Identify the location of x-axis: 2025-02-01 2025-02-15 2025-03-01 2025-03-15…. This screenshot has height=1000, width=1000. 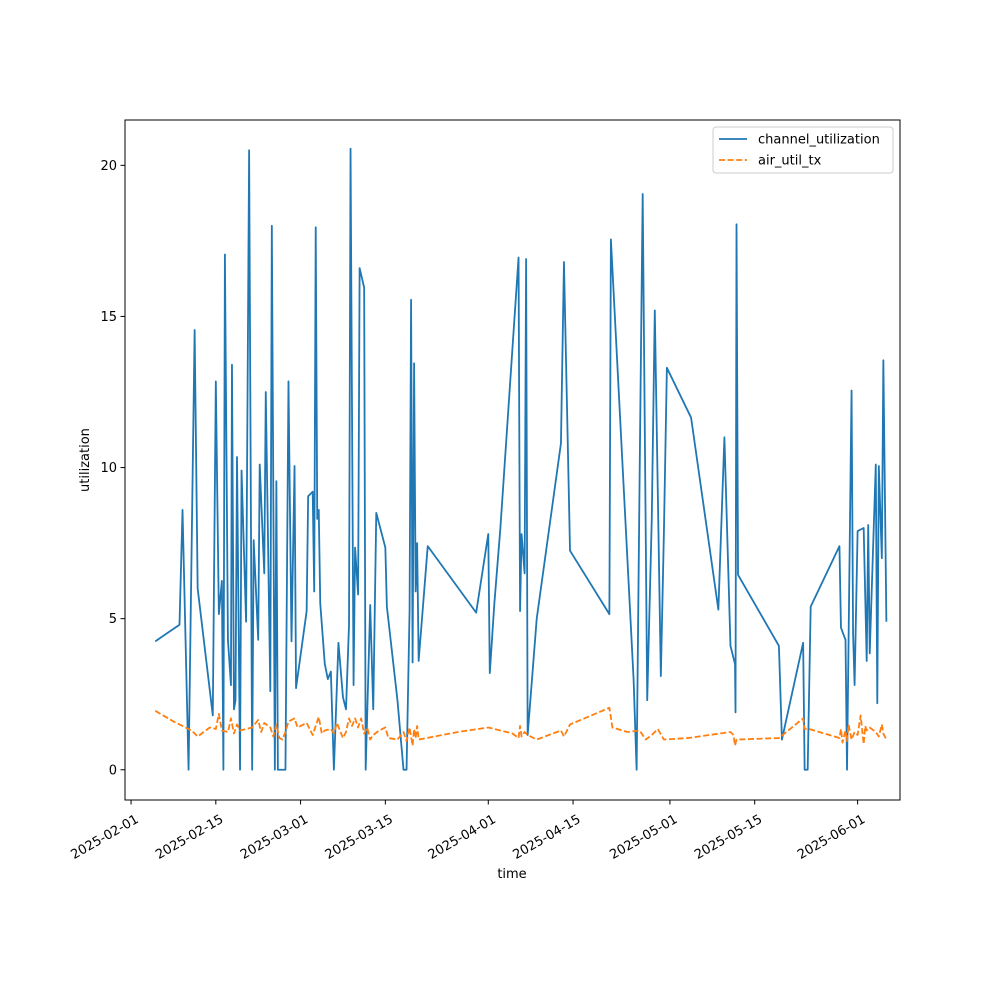
(468, 831).